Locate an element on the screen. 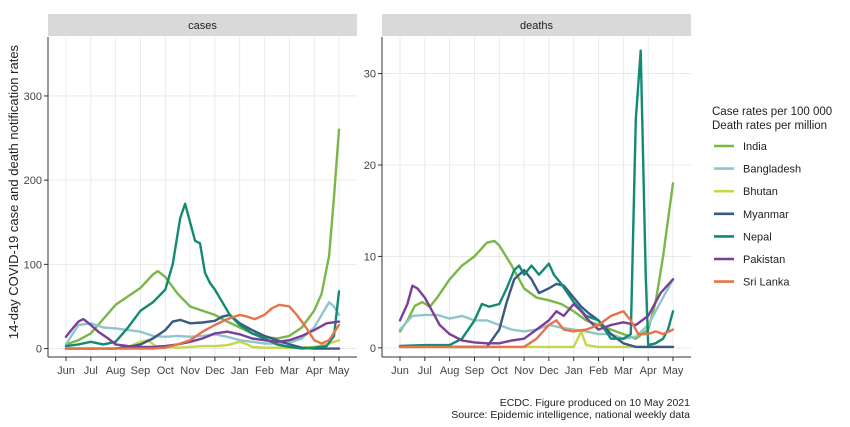  legend-item-nepal: Nepal is located at coordinates (743, 237).